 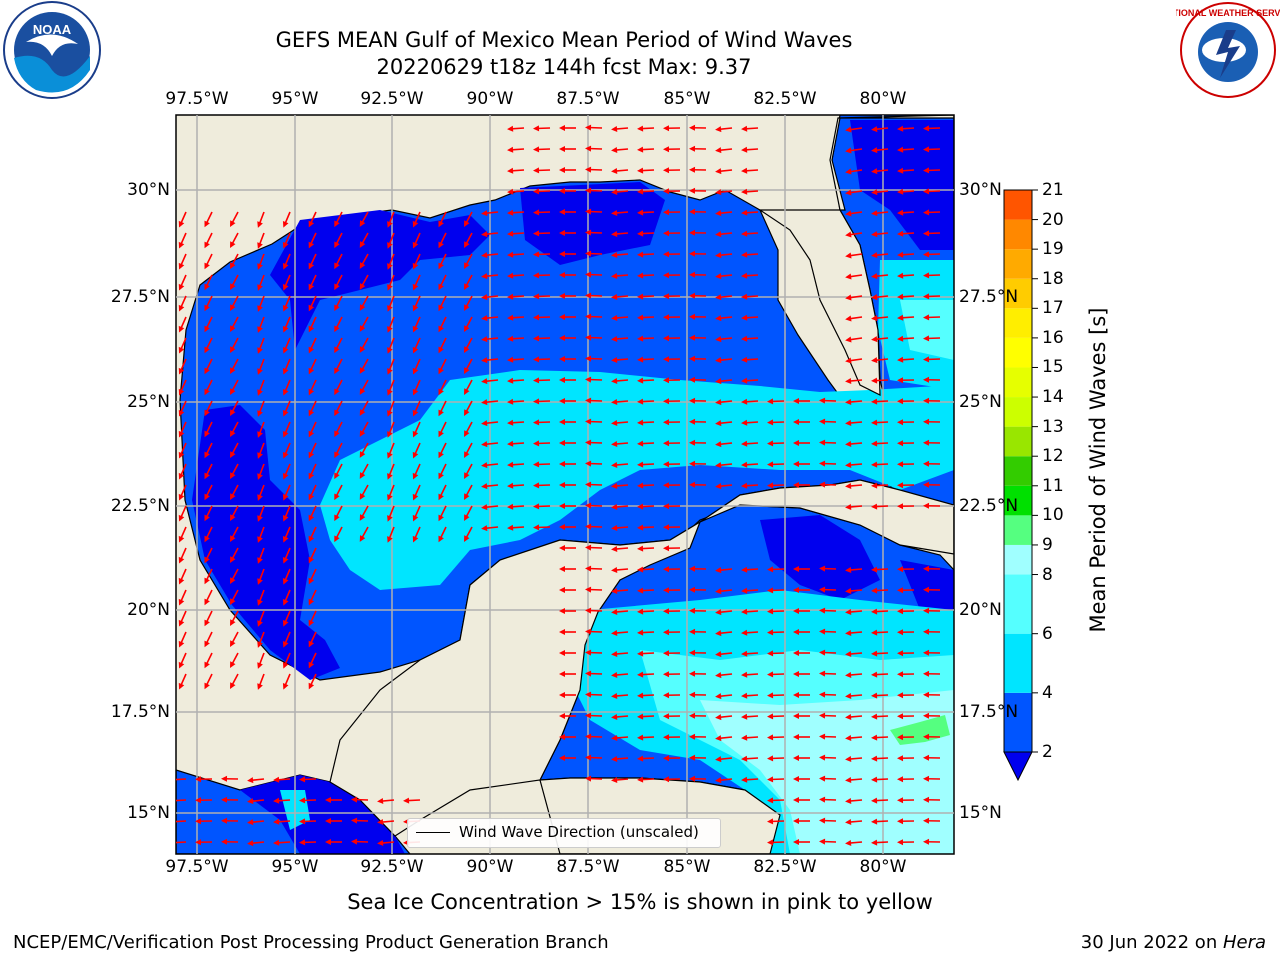 I want to click on colorbar-segment, so click(x=1018, y=663).